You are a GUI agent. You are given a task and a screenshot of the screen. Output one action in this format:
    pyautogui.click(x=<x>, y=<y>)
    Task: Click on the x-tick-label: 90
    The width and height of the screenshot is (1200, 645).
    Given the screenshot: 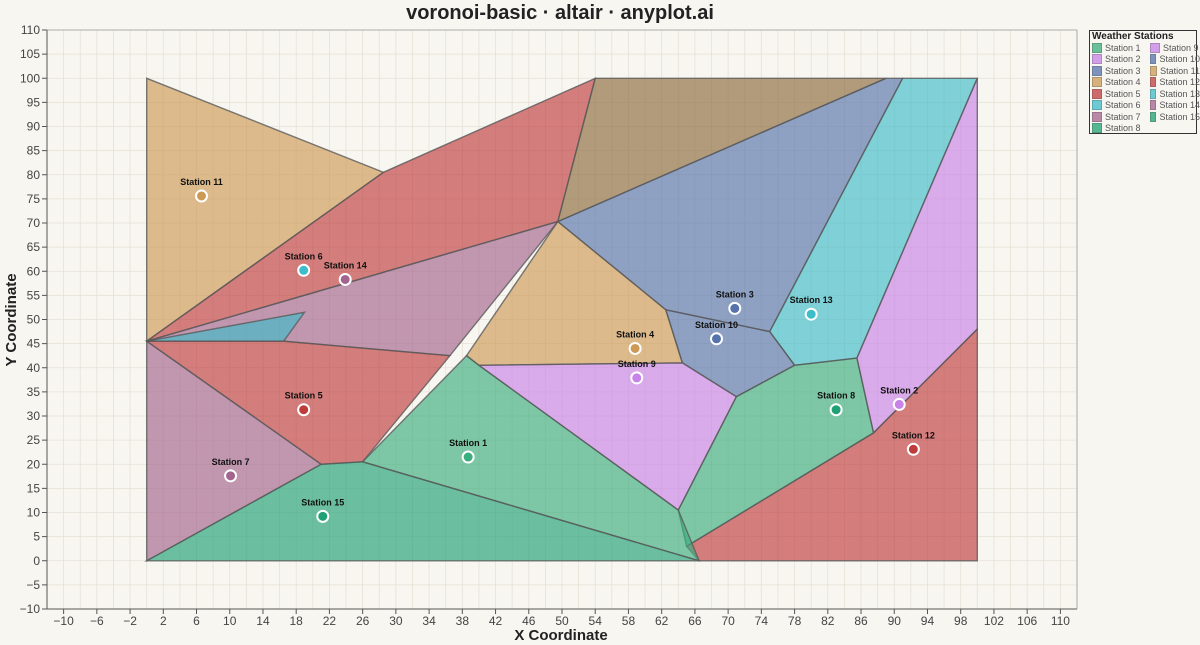 What is the action you would take?
    pyautogui.click(x=895, y=621)
    